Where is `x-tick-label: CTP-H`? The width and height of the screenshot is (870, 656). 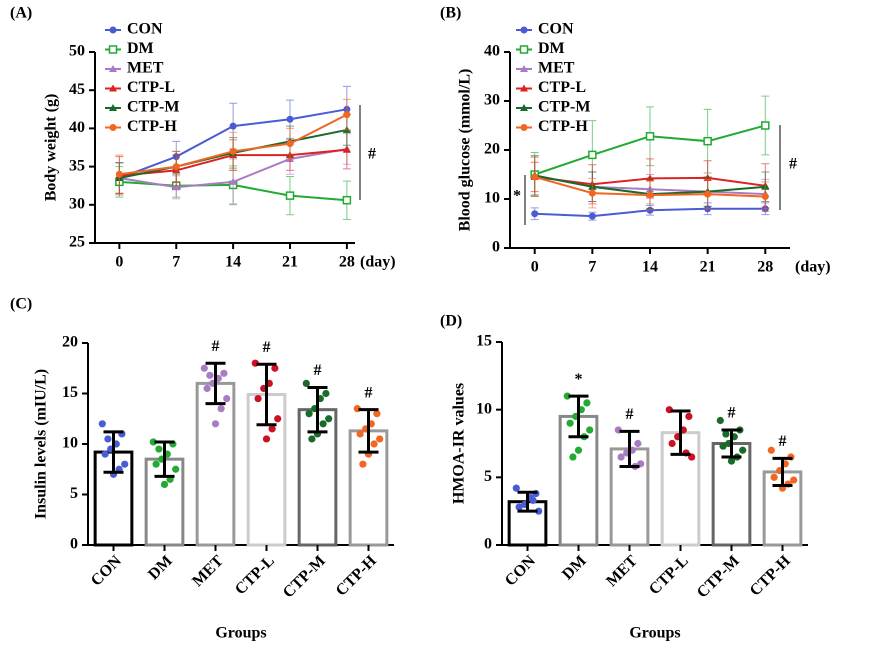 x-tick-label: CTP-H is located at coordinates (357, 576).